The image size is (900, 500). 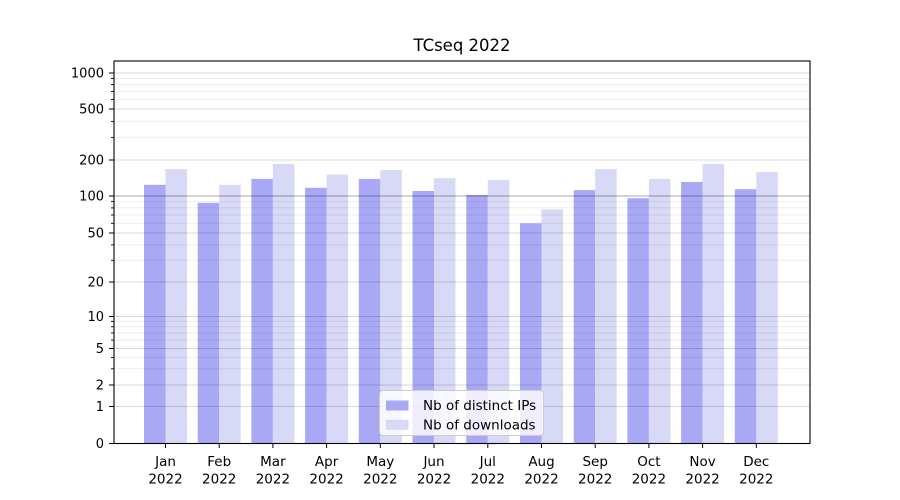 I want to click on x-tick-label-year-jun: 2022, so click(x=434, y=480).